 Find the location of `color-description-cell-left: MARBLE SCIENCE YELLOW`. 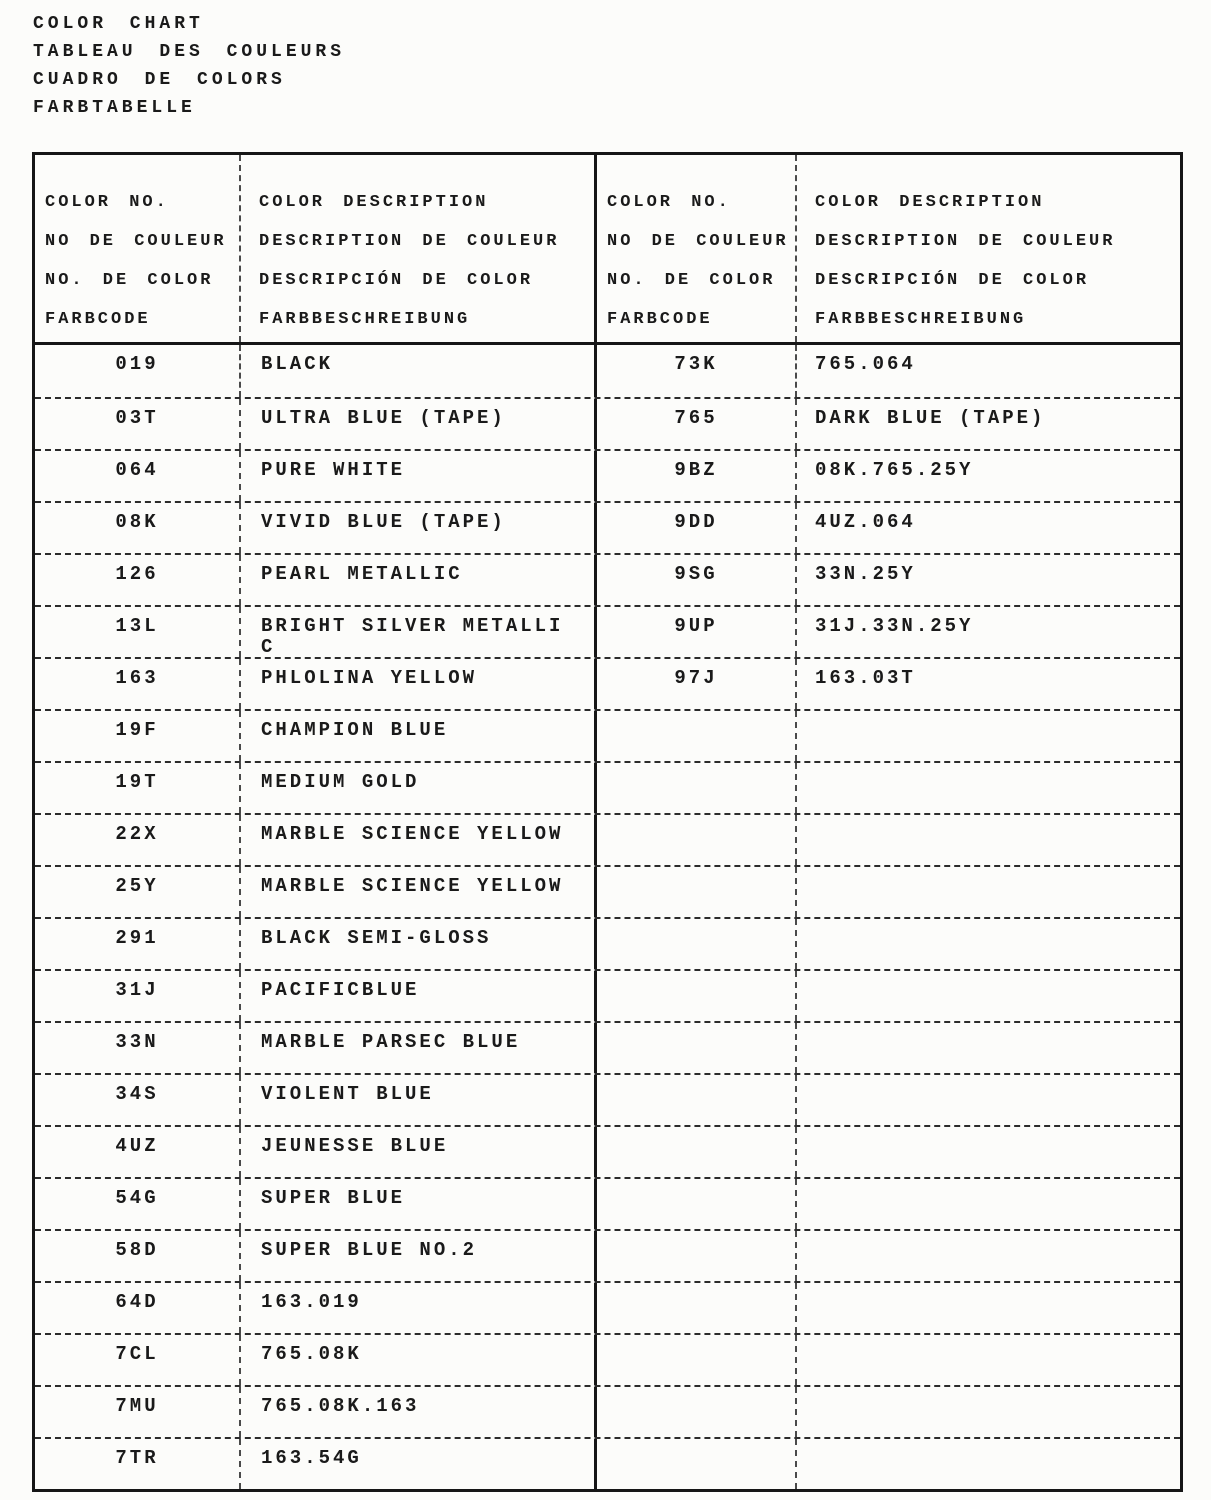

color-description-cell-left: MARBLE SCIENCE YELLOW is located at coordinates (419, 840).